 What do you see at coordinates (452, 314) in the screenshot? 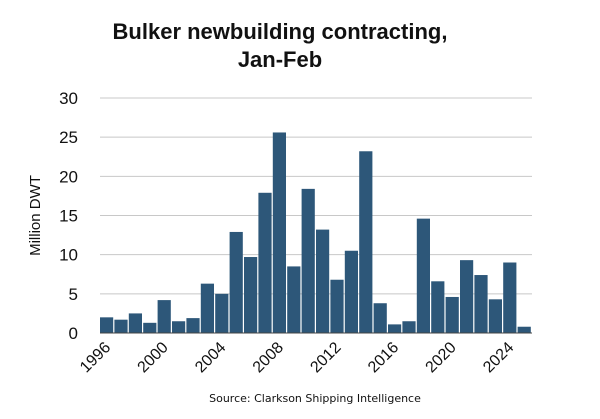
I see `bar-2020` at bounding box center [452, 314].